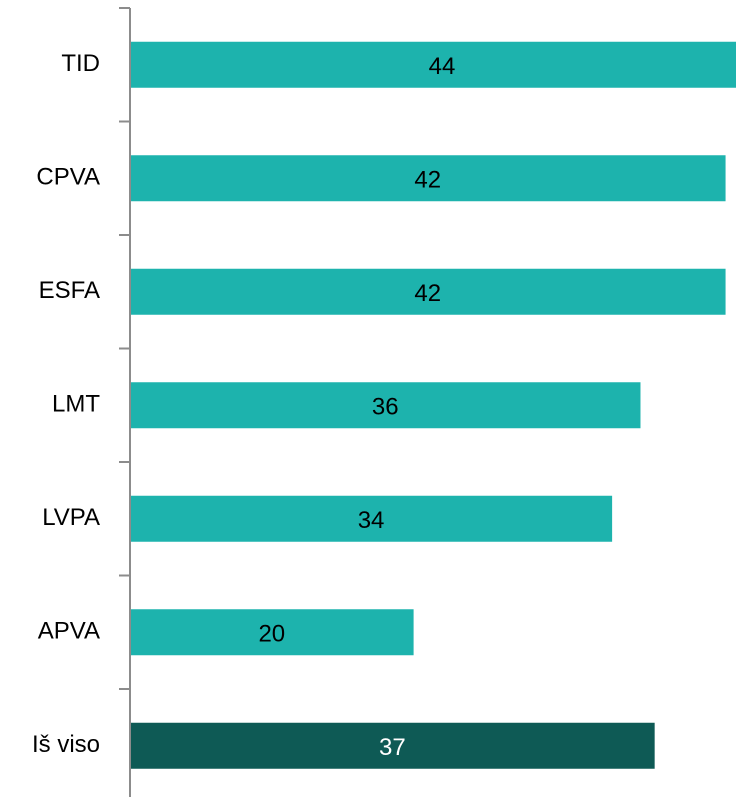 Image resolution: width=736 pixels, height=797 pixels. Describe the element at coordinates (80, 63) in the screenshot. I see `category-label: TID` at that location.